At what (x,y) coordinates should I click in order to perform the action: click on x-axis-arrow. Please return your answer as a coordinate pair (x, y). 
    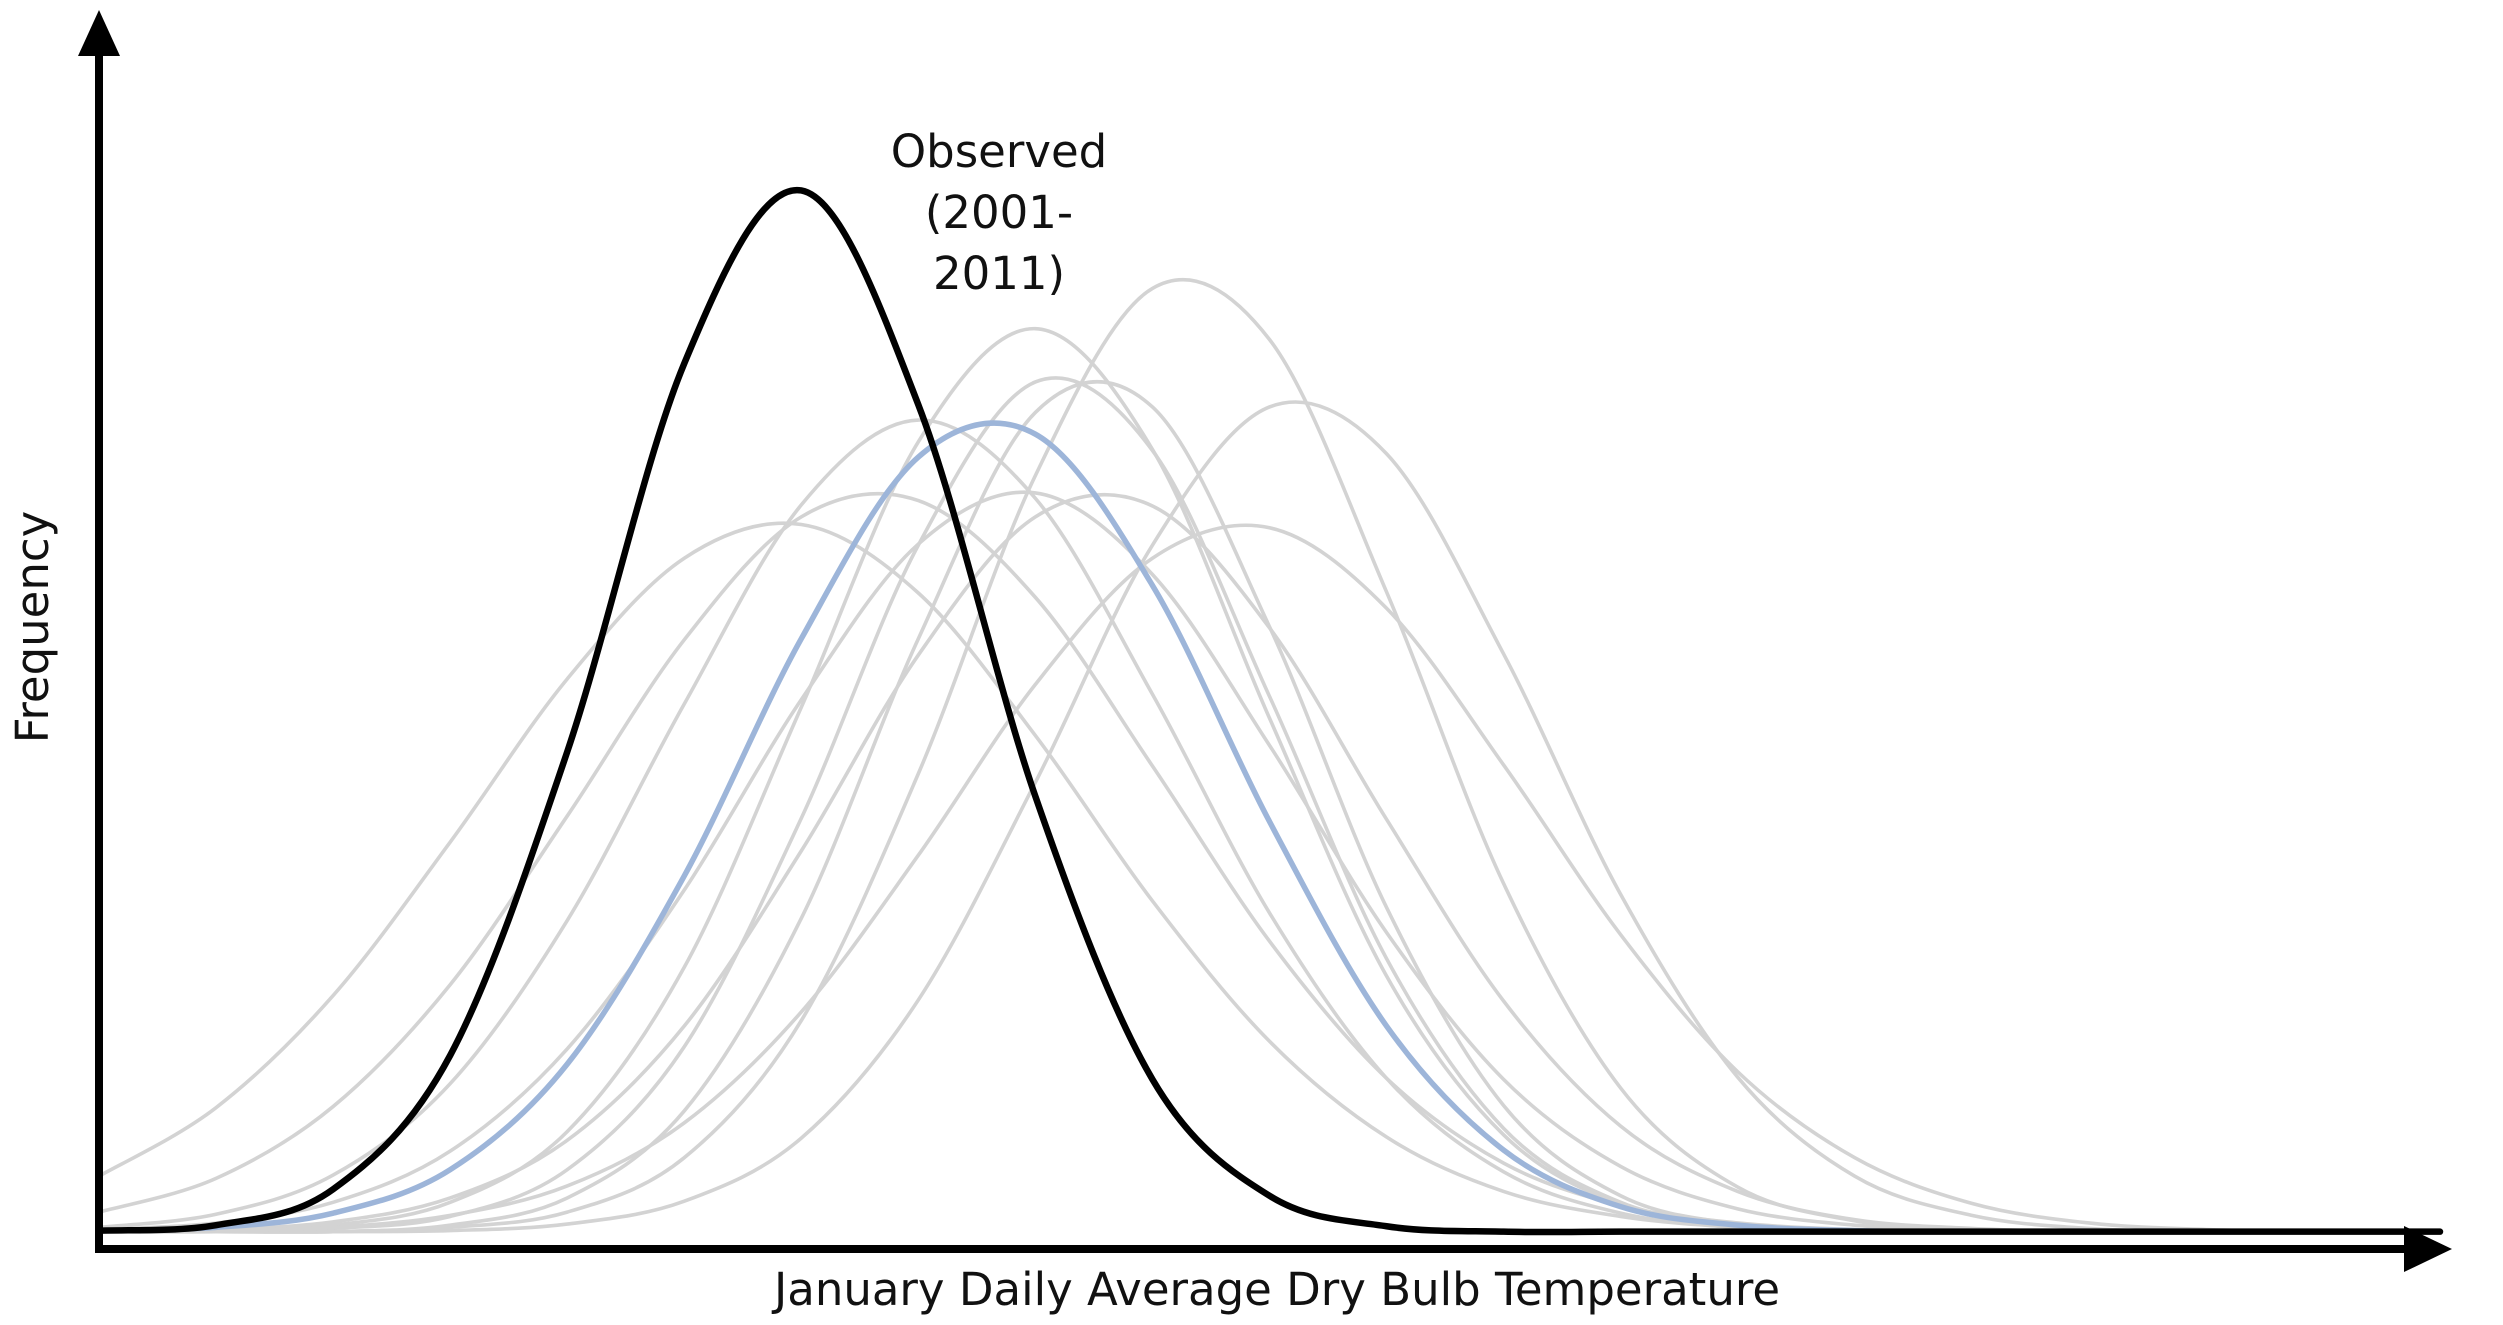
    Looking at the image, I should click on (2428, 1249).